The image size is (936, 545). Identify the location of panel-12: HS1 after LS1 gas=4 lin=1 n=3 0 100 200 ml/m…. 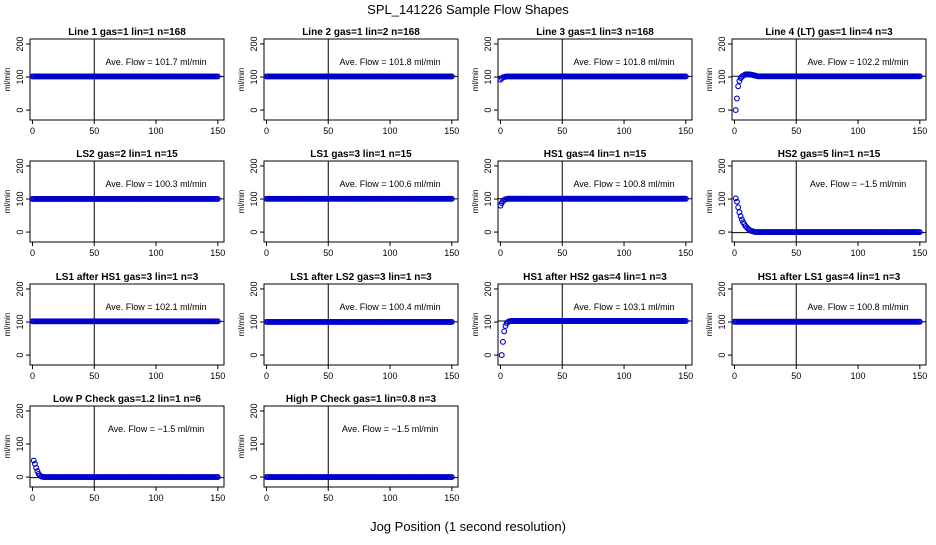
(816, 326).